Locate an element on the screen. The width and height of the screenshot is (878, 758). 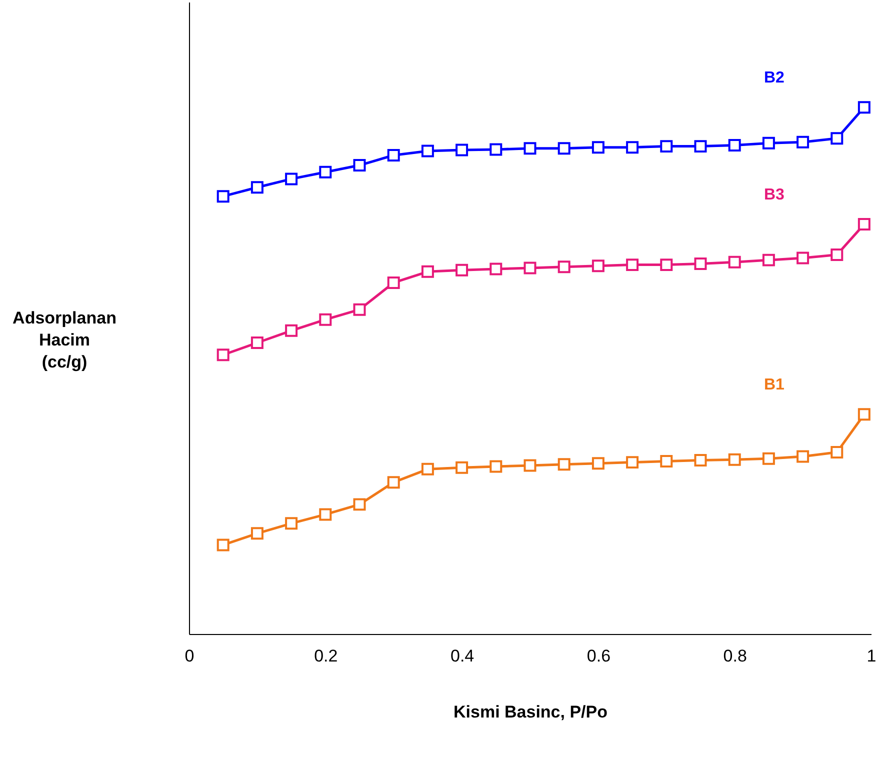
x-tick-label: 0.4 is located at coordinates (462, 656).